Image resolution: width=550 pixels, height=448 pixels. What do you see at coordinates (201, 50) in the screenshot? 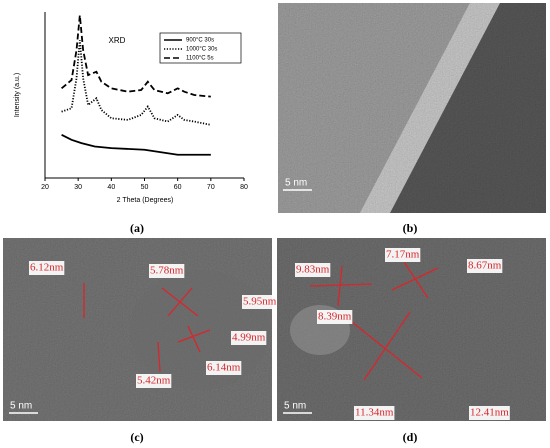
I see `legend-label: 1000°C 30s` at bounding box center [201, 50].